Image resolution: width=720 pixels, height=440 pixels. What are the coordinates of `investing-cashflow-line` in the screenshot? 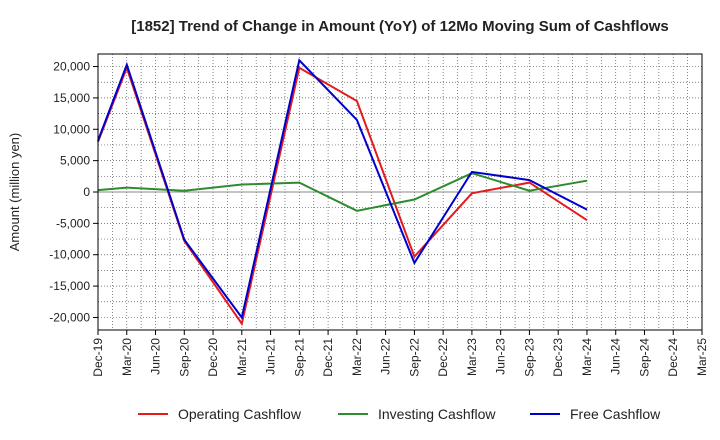 It's located at (342, 192).